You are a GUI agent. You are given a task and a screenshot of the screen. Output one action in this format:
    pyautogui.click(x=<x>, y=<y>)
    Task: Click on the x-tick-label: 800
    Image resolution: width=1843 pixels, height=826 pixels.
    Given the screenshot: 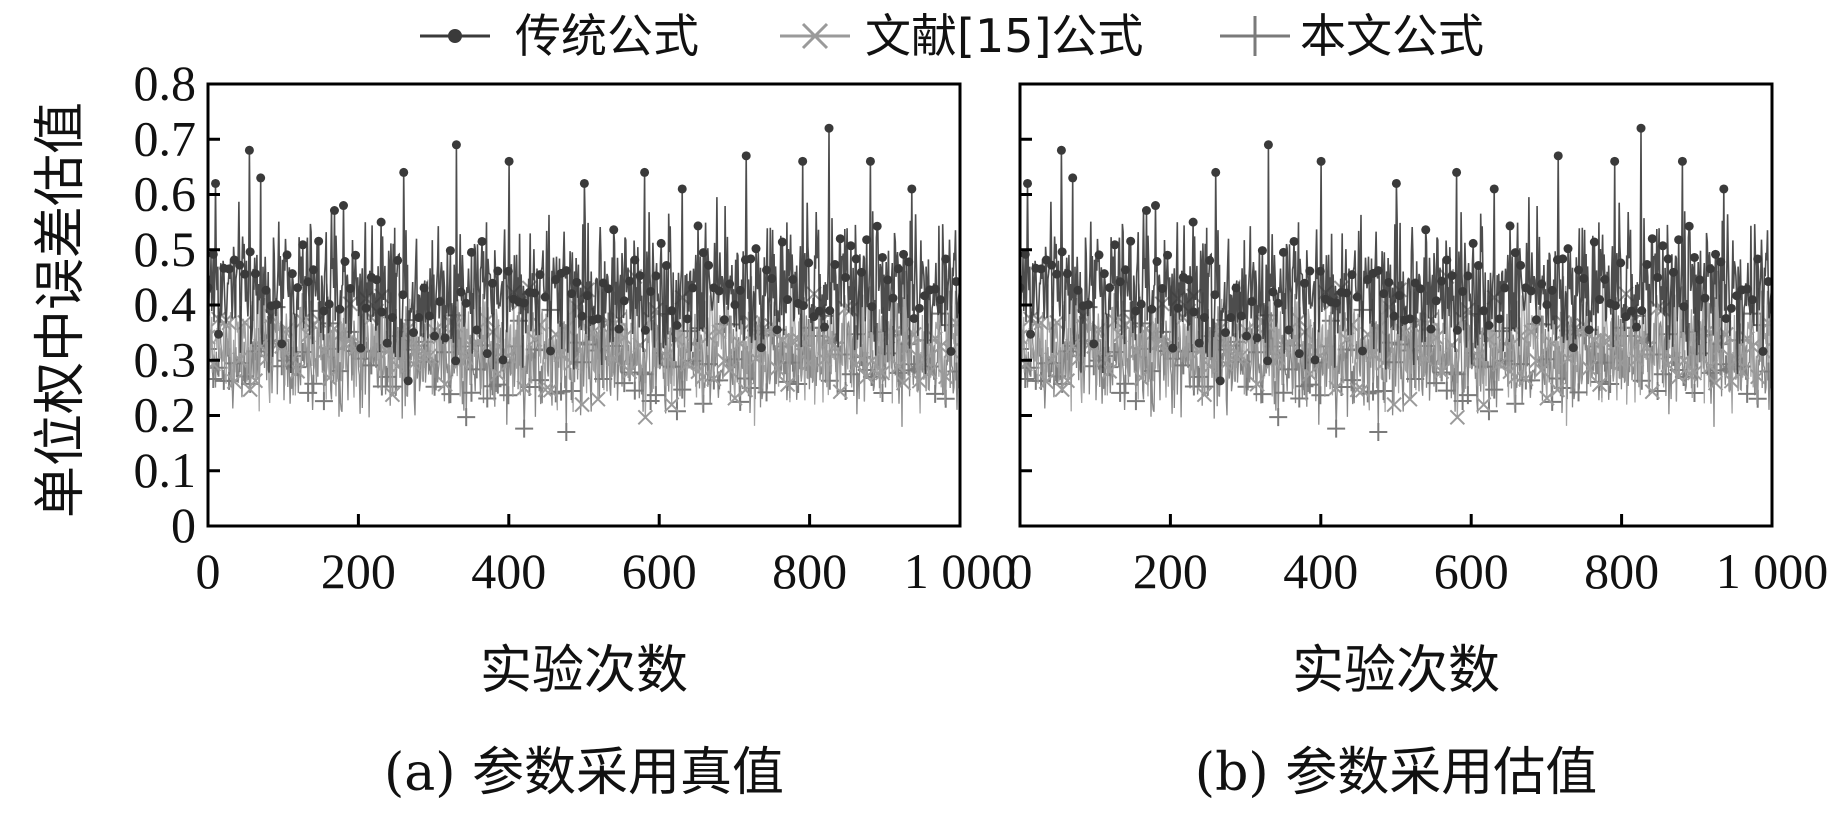 What is the action you would take?
    pyautogui.click(x=1621, y=571)
    